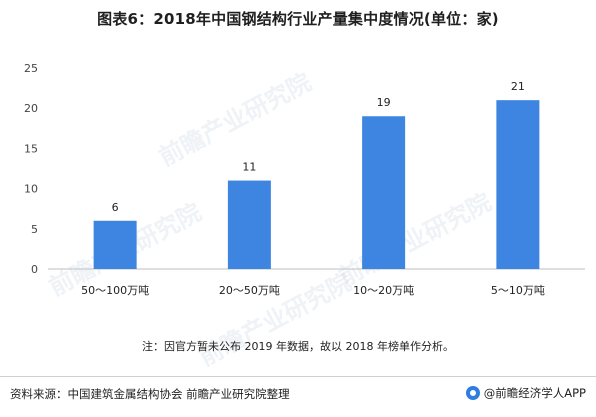 Image resolution: width=596 pixels, height=417 pixels. I want to click on source-text: 资料来源：中国建筑金属结构协会 前瞻产业研究院整理, so click(150, 394).